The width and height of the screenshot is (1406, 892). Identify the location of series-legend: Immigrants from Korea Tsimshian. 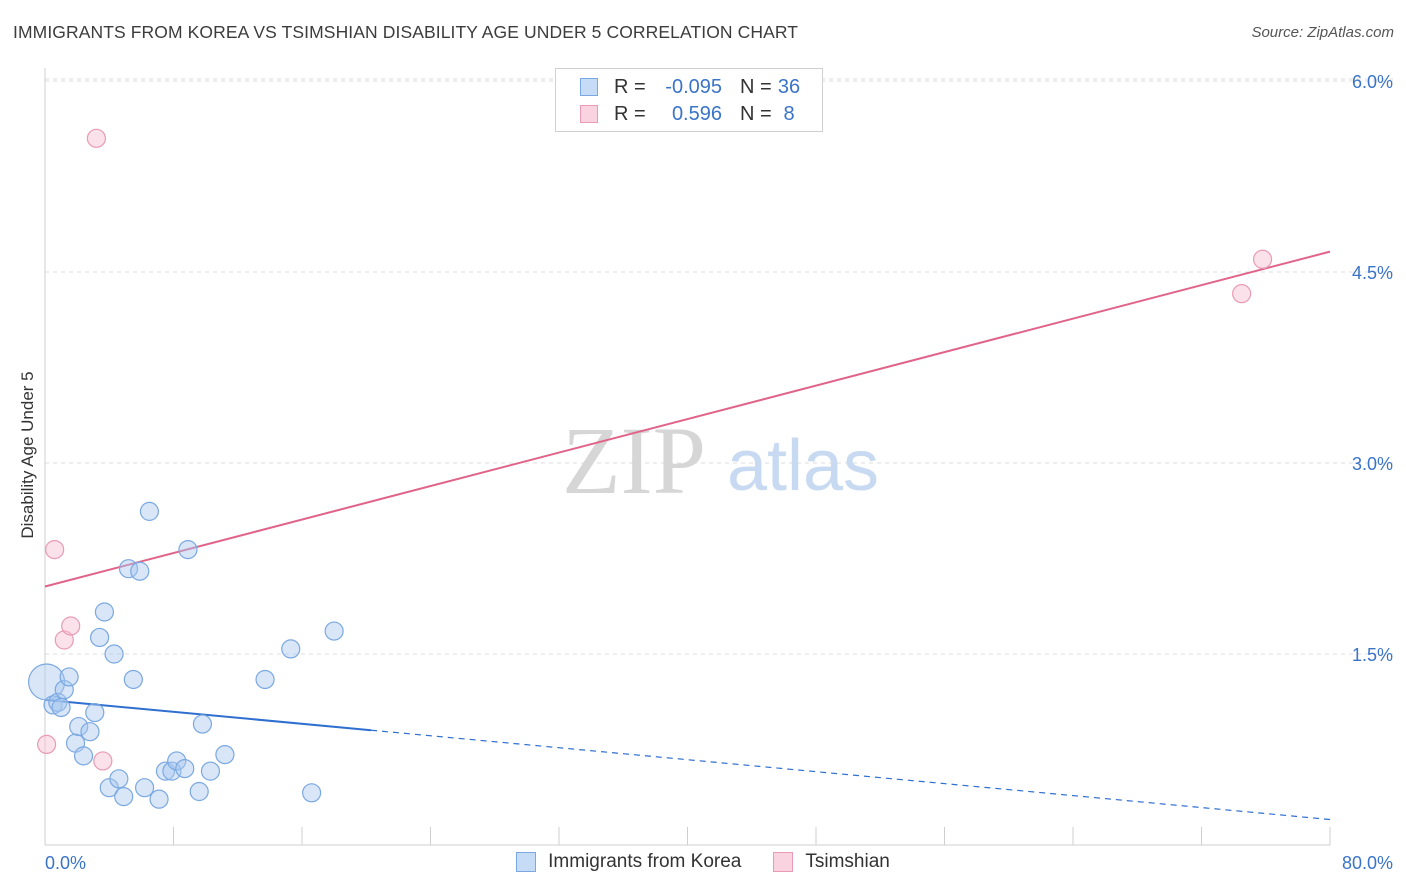
(703, 862).